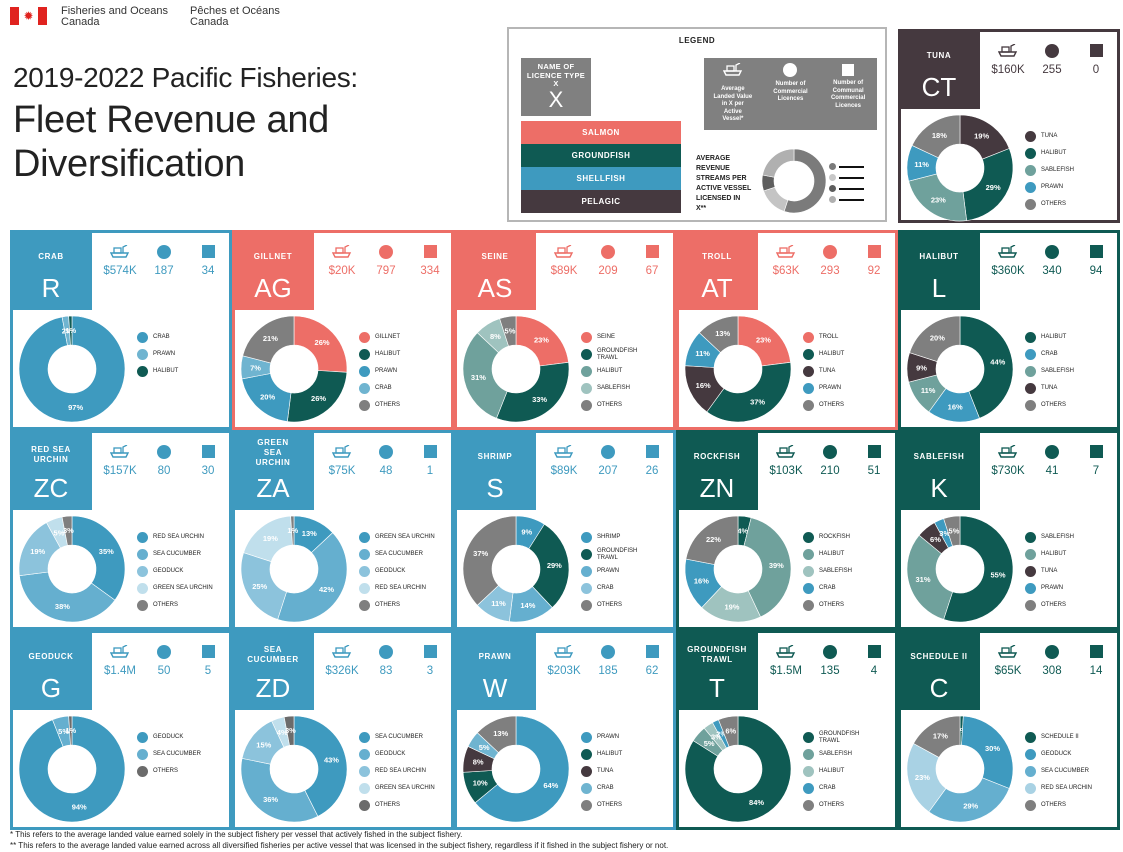  Describe the element at coordinates (1072, 170) in the screenshot. I see `donut-legend: TUNA HALIBUT SABLEFISH PRAWN OTHERS` at that location.